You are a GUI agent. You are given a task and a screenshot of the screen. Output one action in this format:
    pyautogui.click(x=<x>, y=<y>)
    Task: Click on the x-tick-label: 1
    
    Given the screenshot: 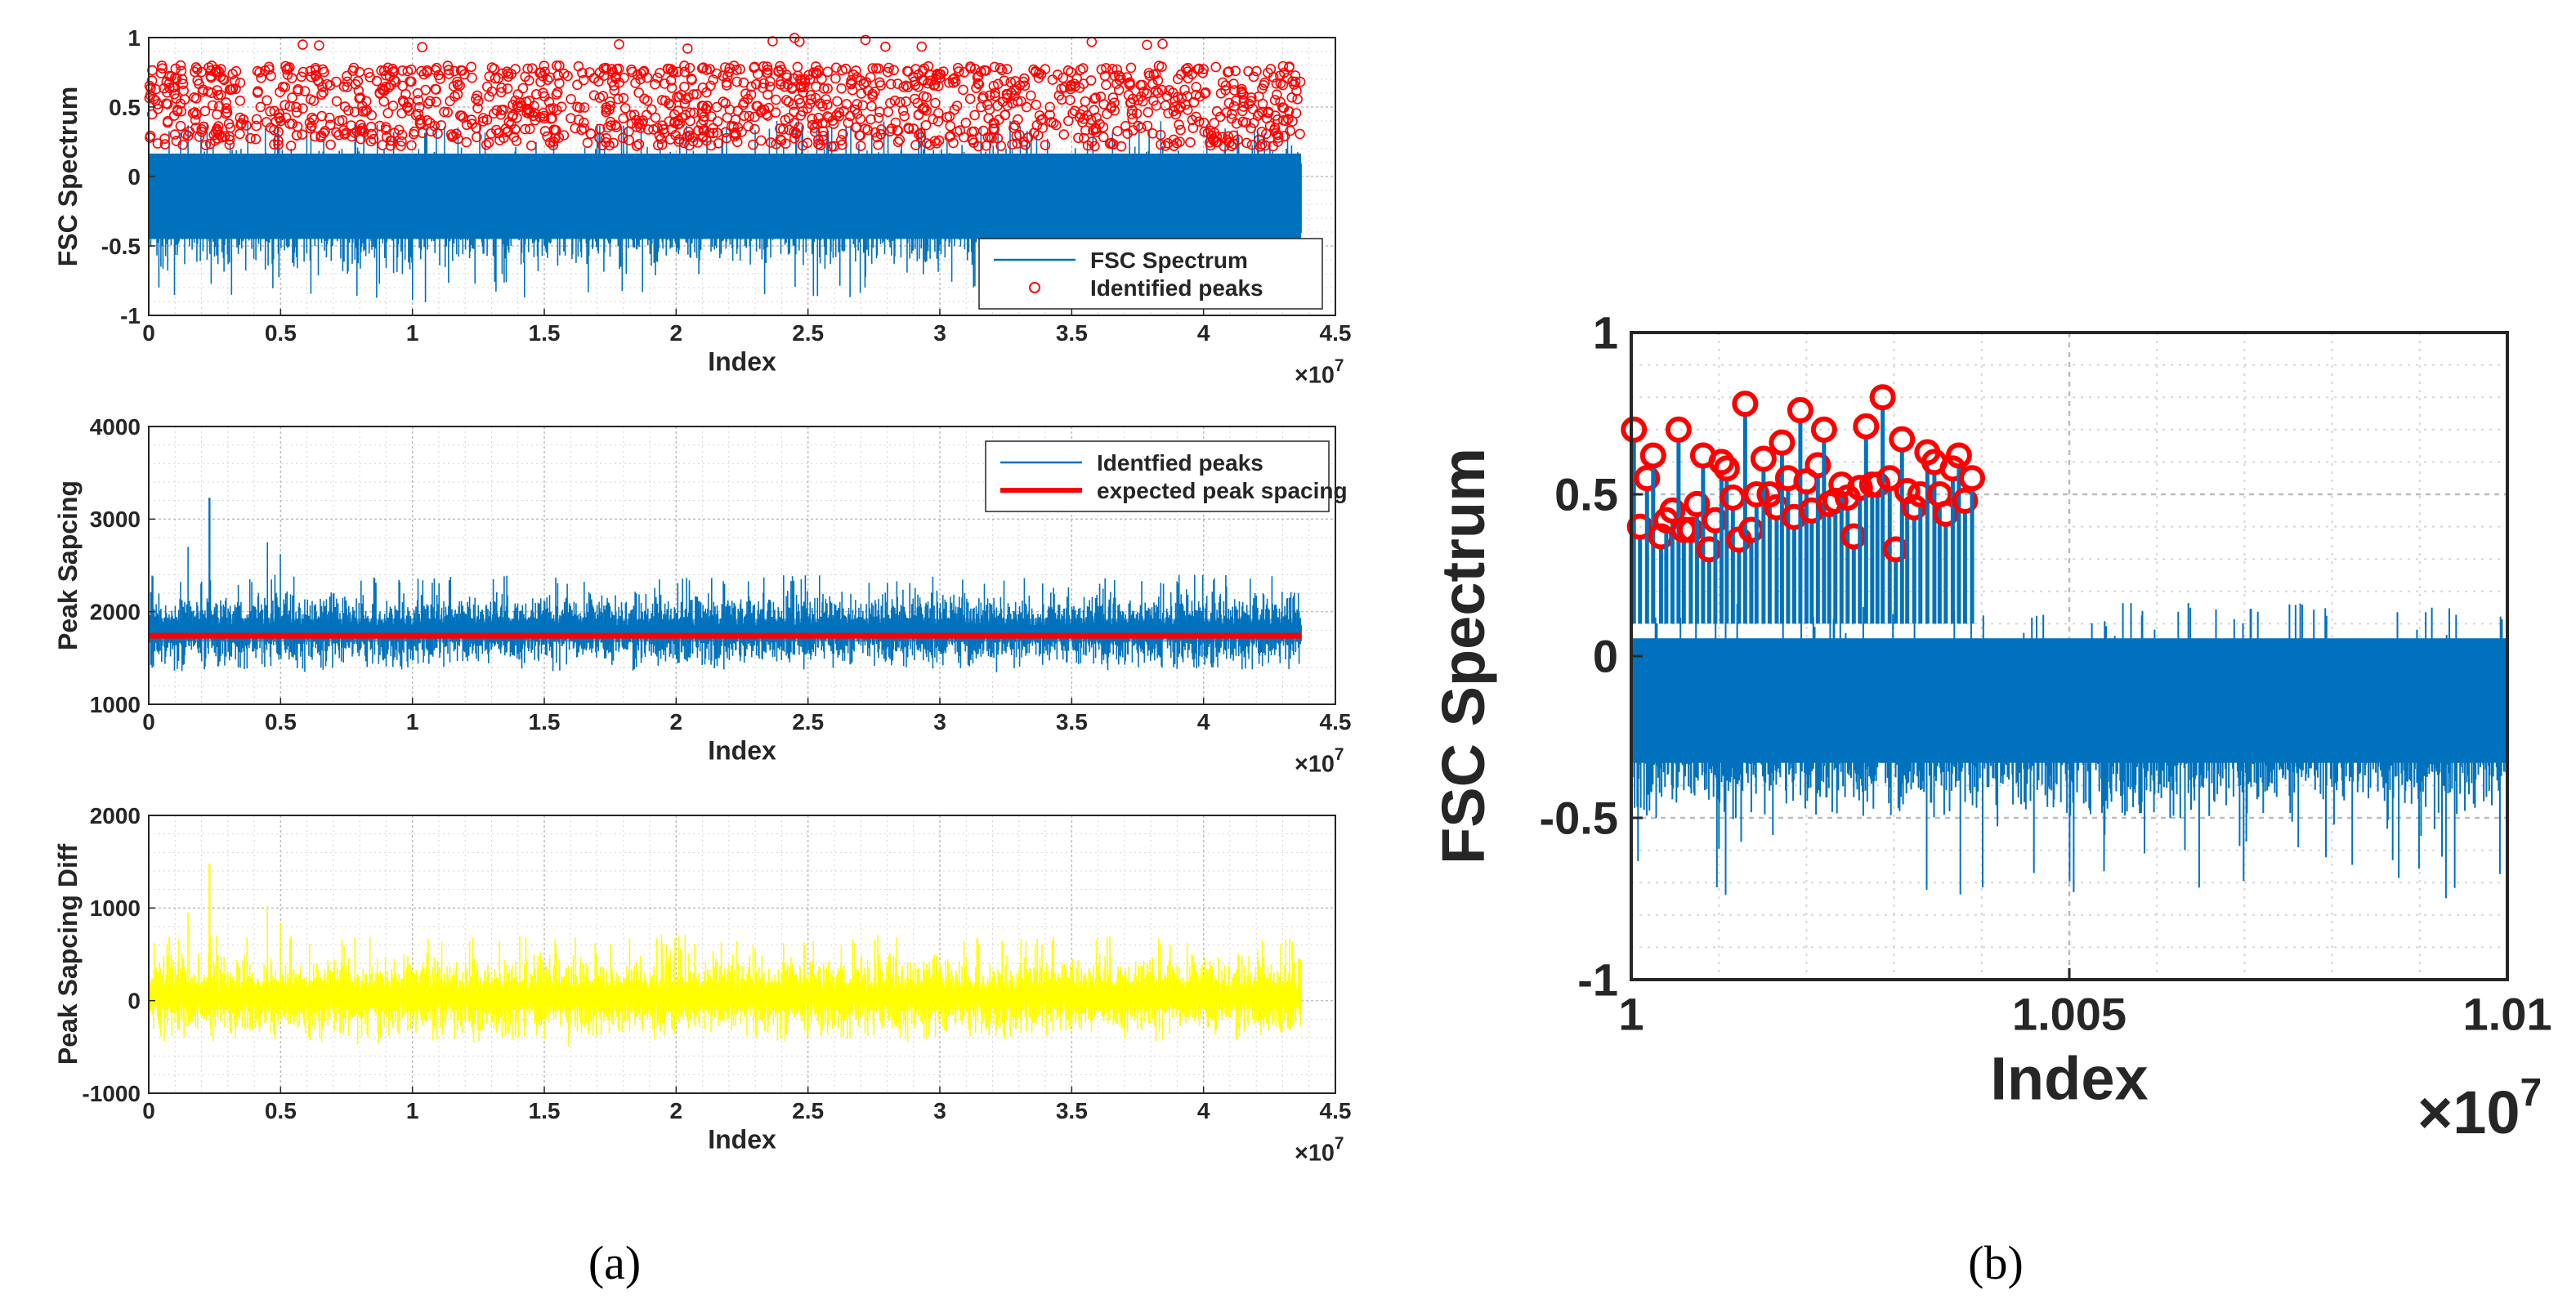 What is the action you would take?
    pyautogui.click(x=412, y=333)
    